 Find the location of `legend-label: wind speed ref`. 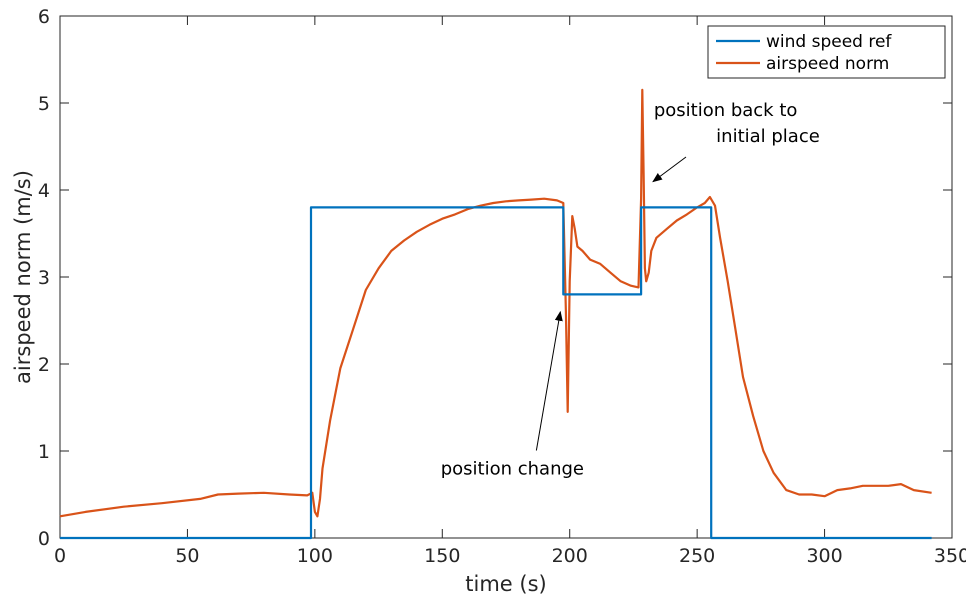

legend-label: wind speed ref is located at coordinates (829, 42).